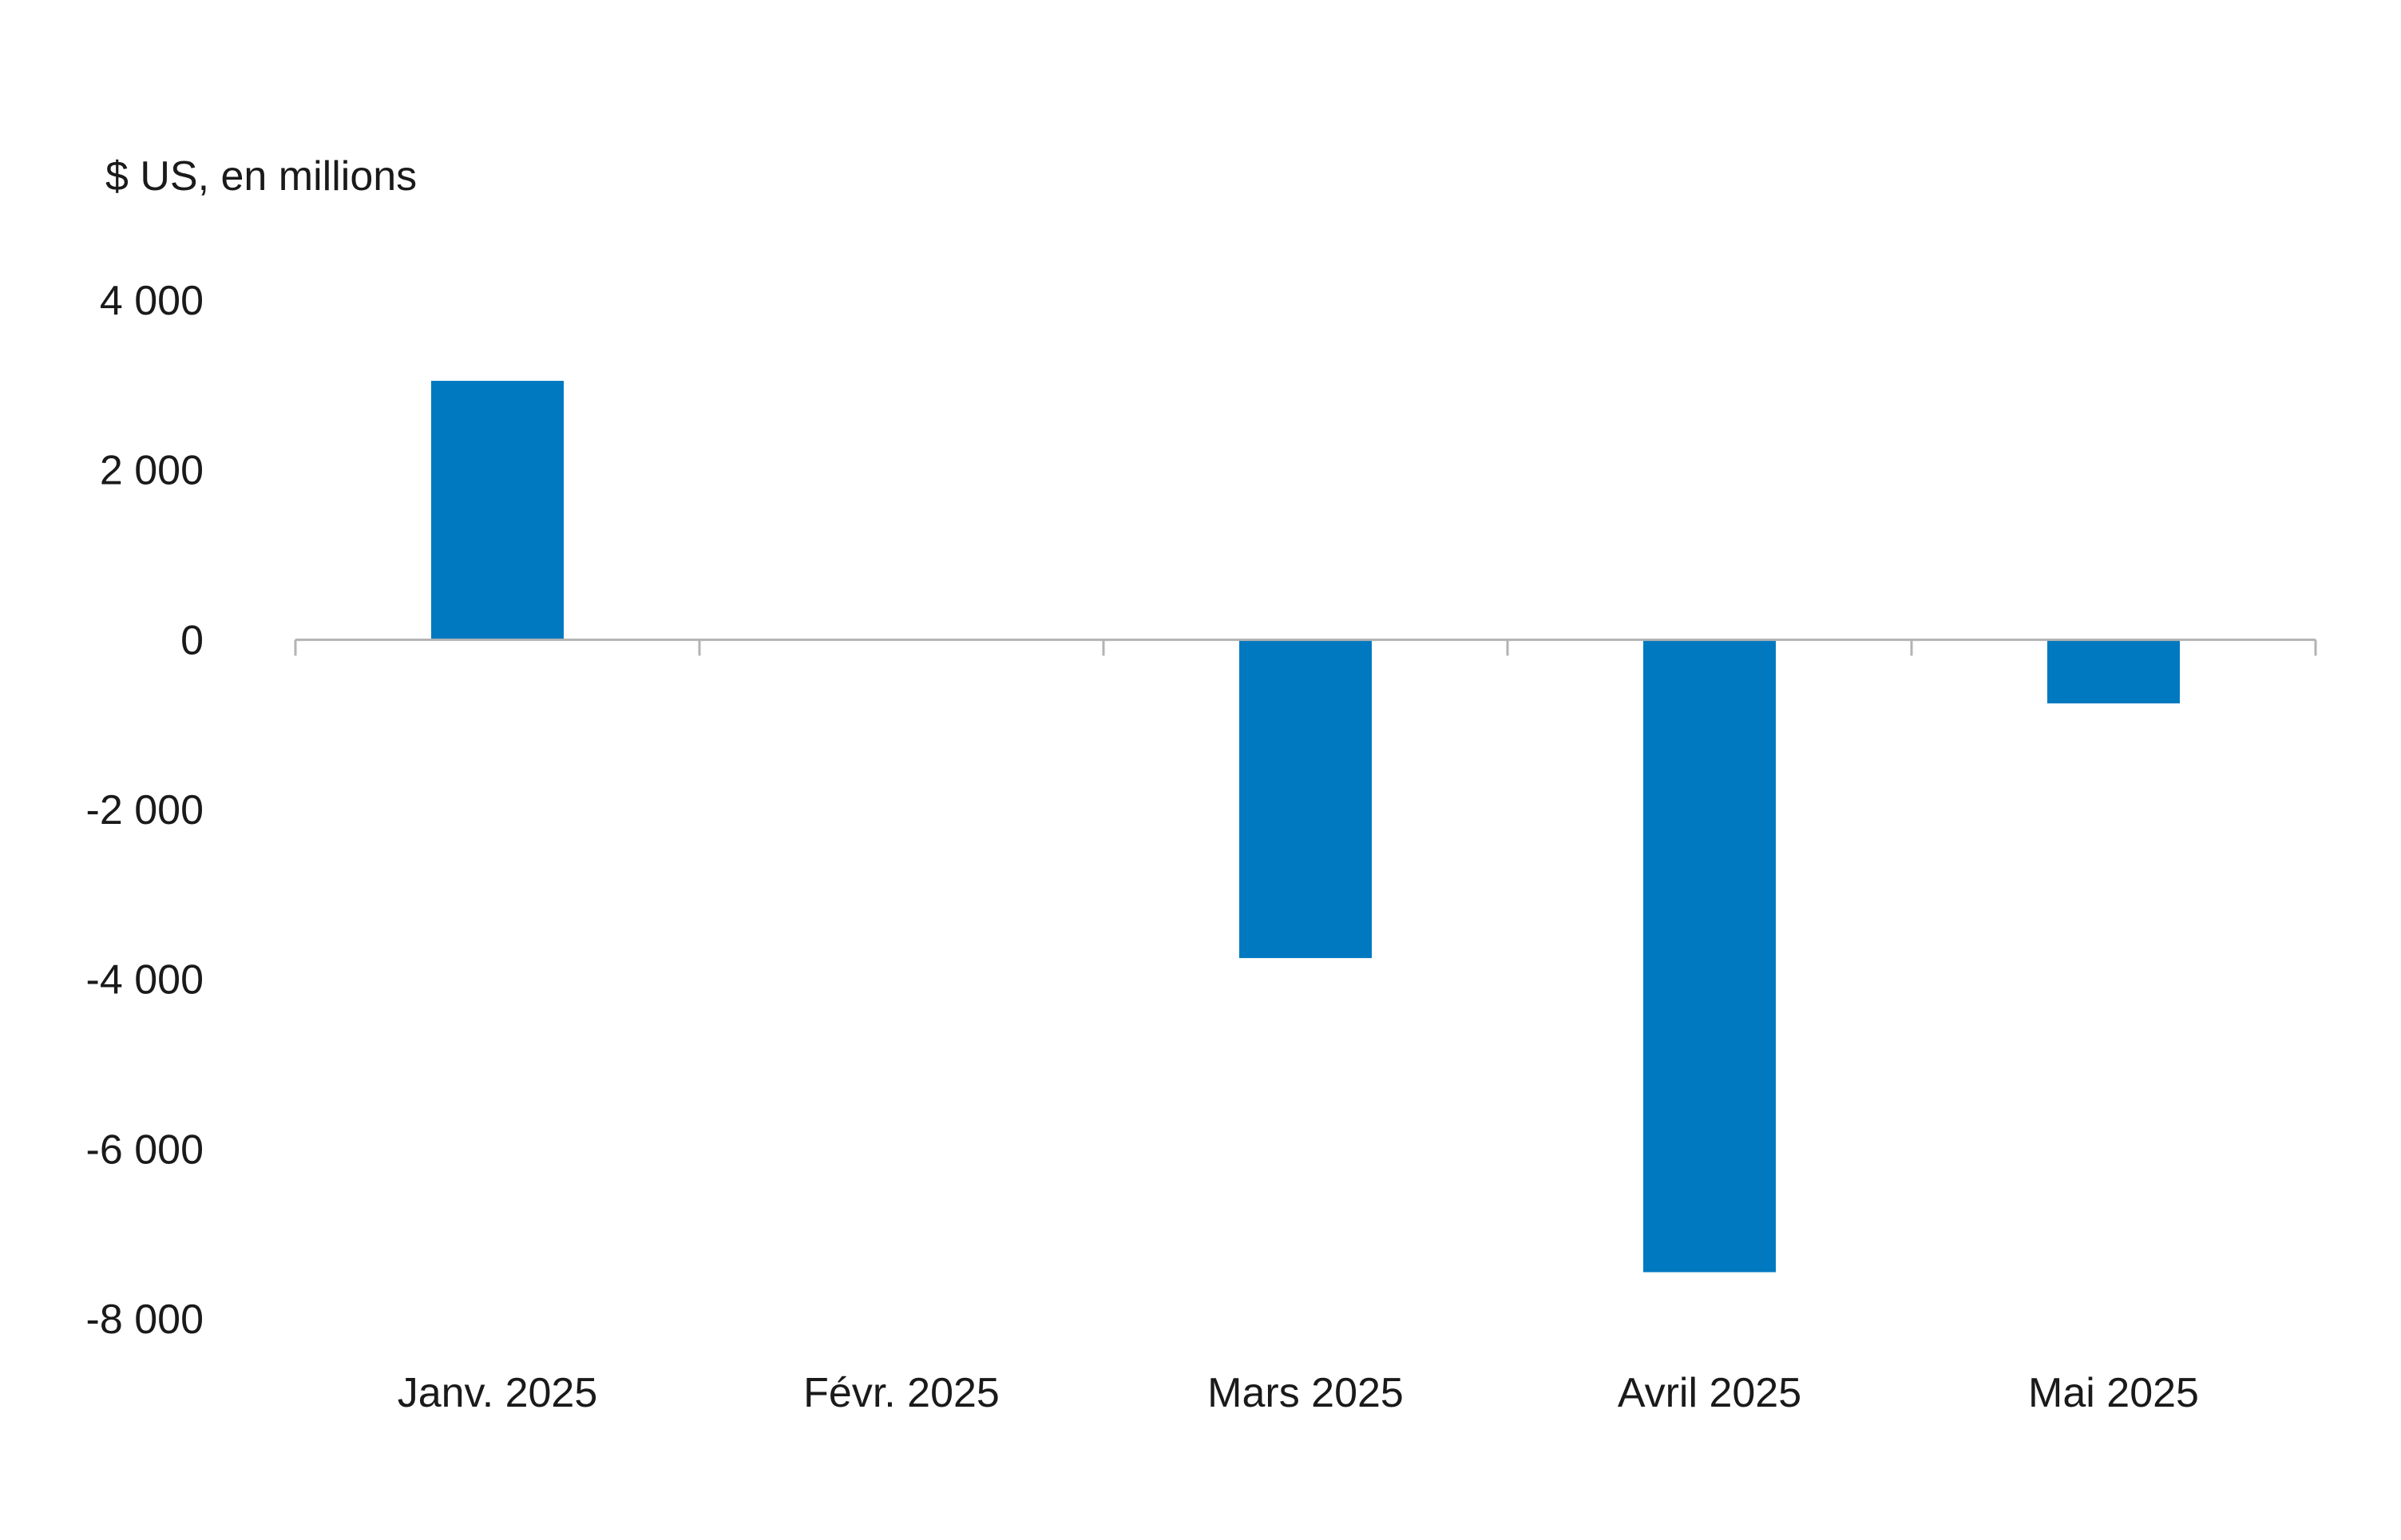 Image resolution: width=2401 pixels, height=1540 pixels. Describe the element at coordinates (145, 1320) in the screenshot. I see `y-tick-label: -8 000` at that location.